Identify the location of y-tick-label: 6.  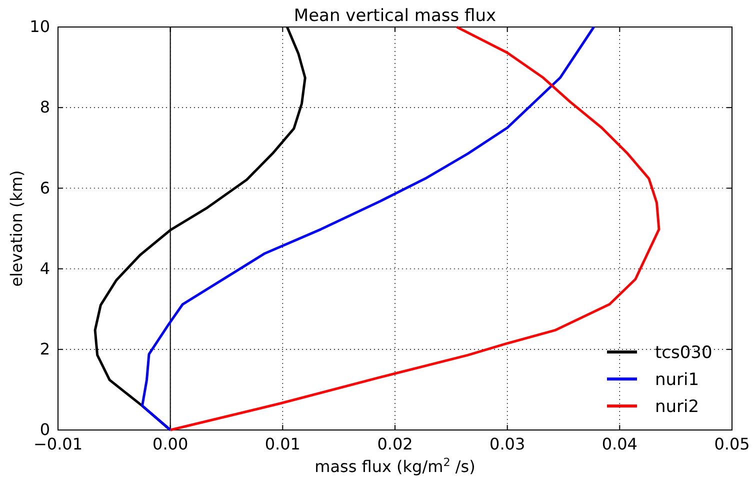
(45, 188).